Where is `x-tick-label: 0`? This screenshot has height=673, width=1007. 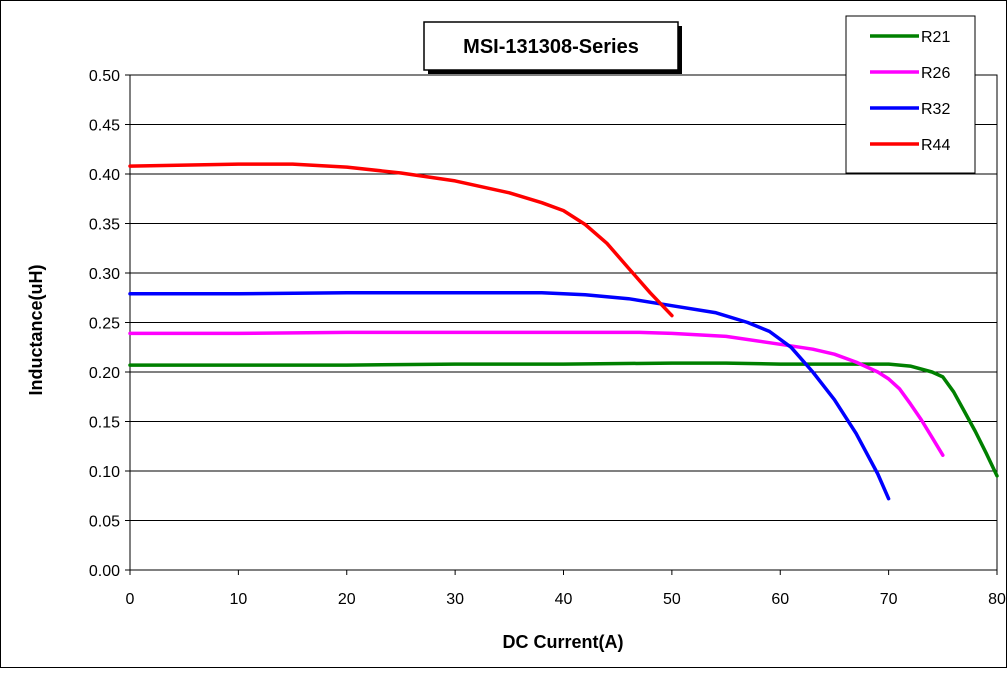
x-tick-label: 0 is located at coordinates (130, 599).